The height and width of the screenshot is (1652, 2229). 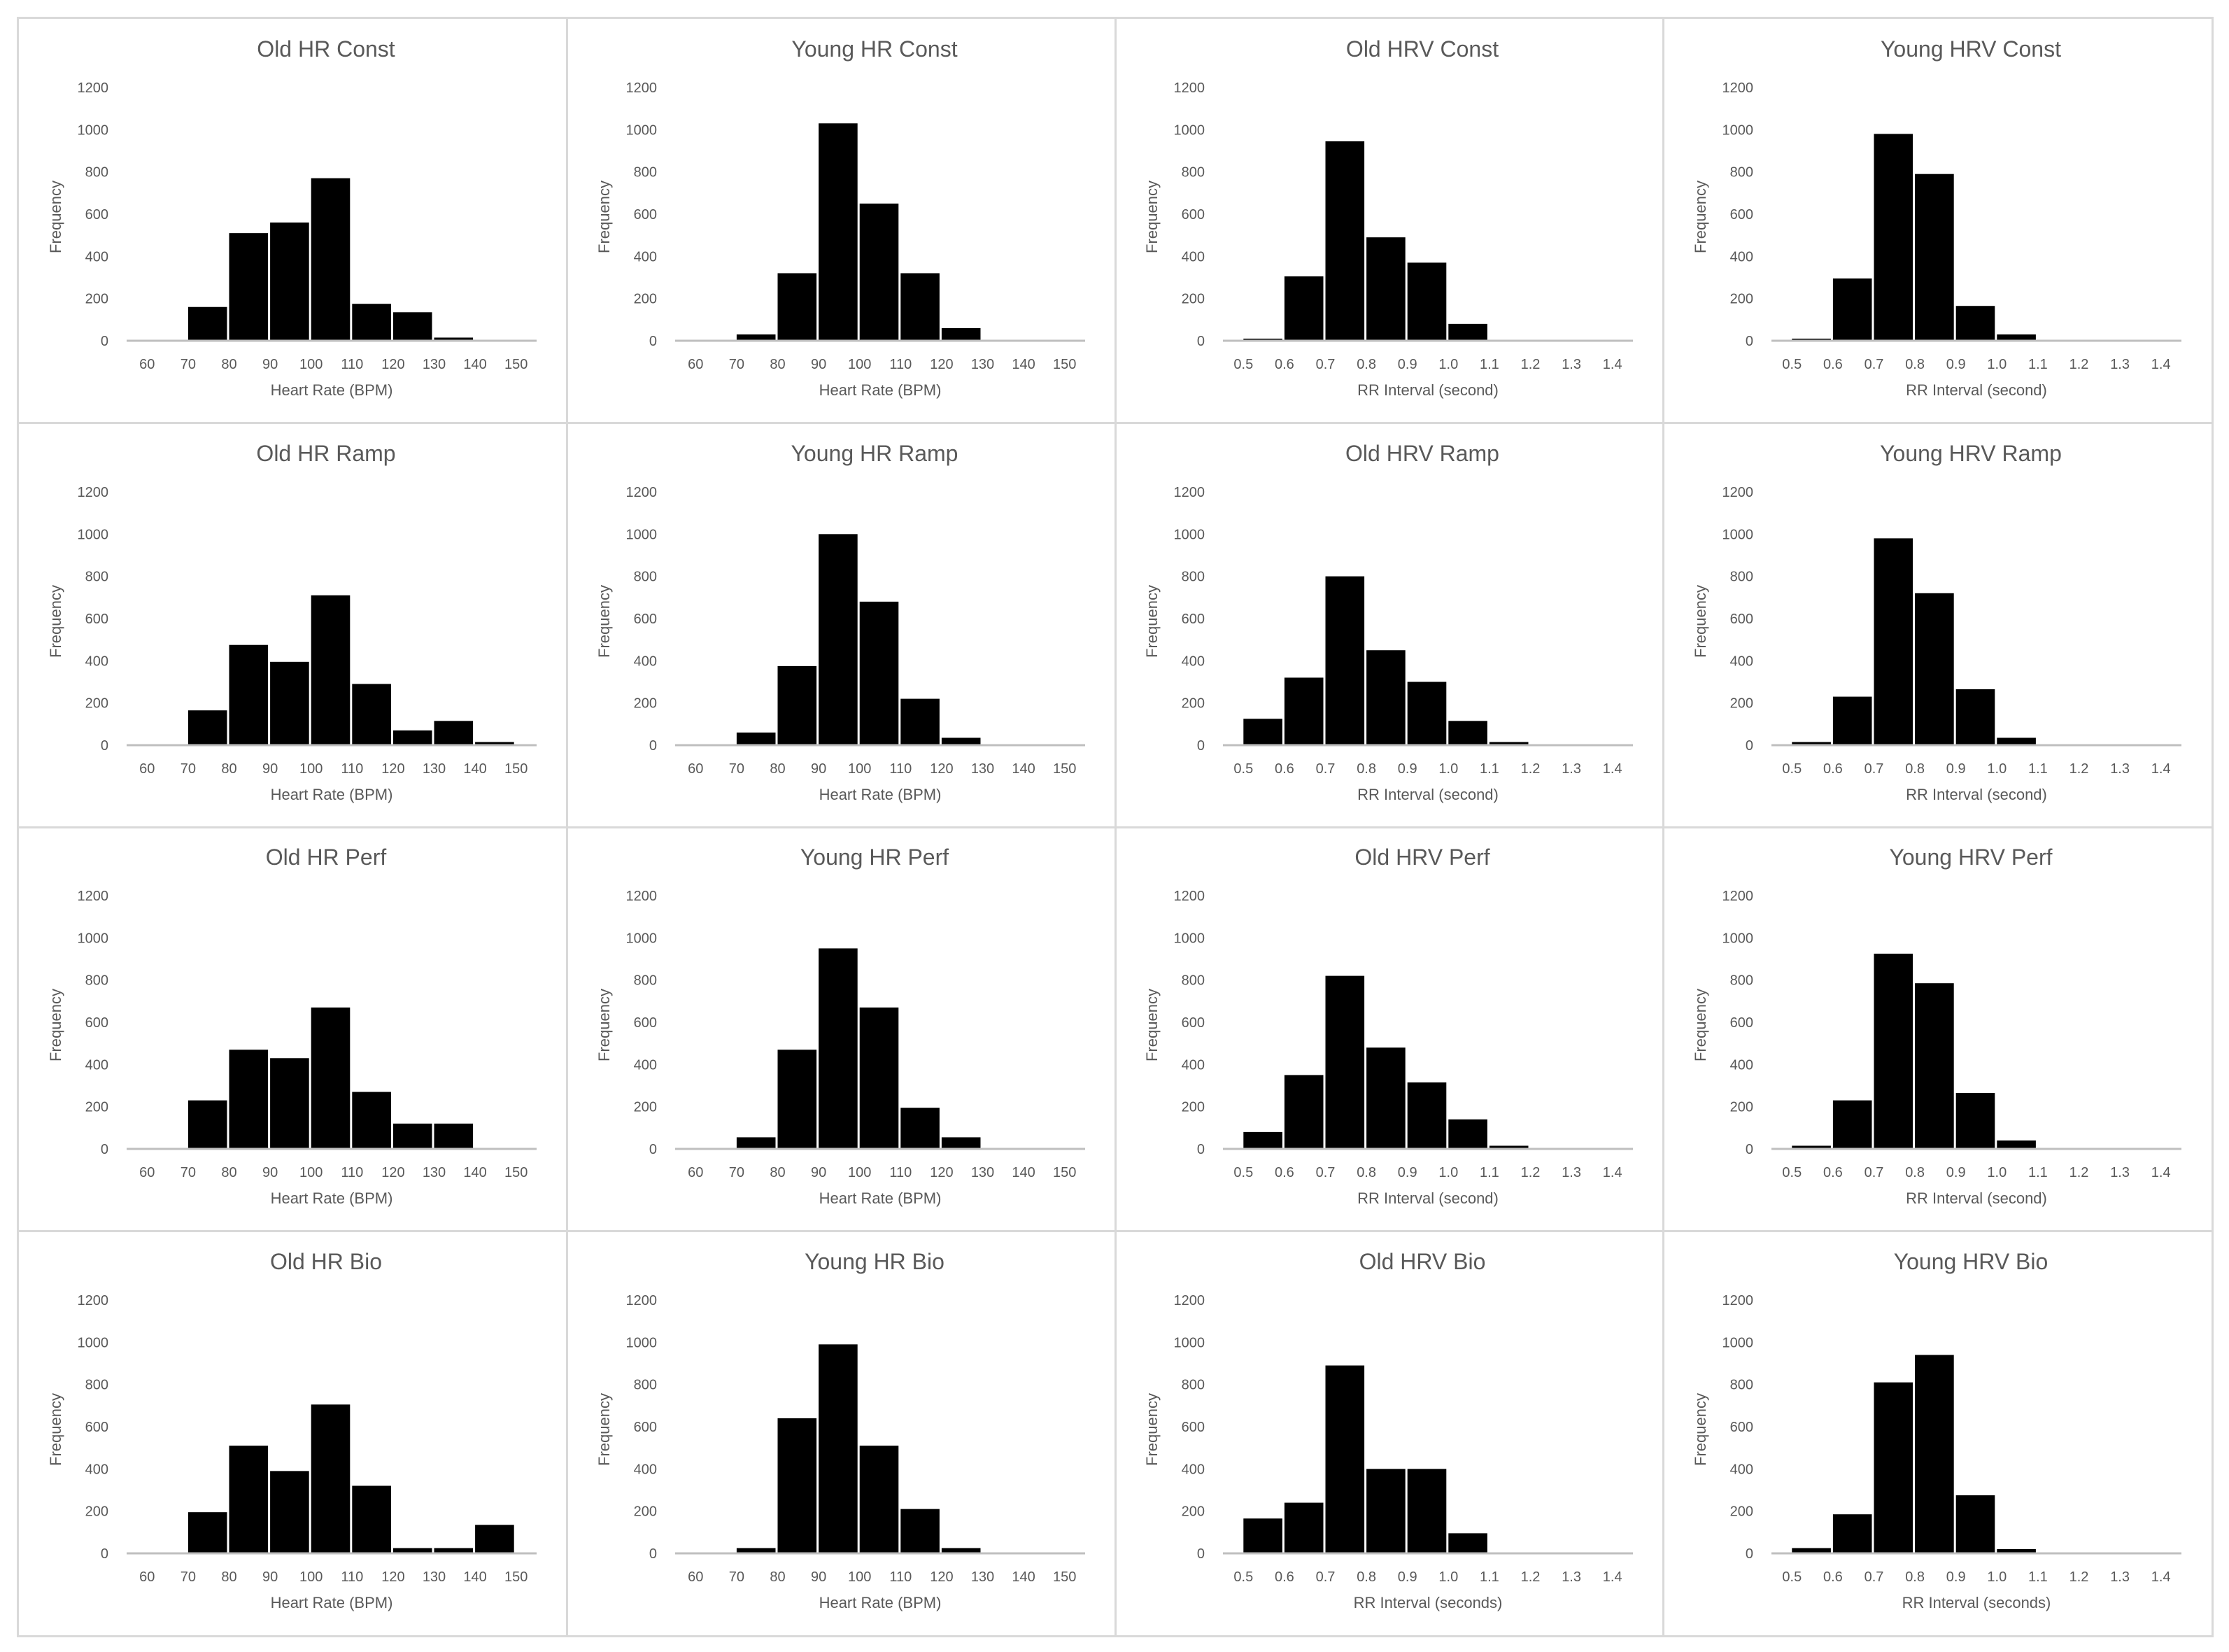 I want to click on chart-title: Young HRV Perf, so click(x=1970, y=857).